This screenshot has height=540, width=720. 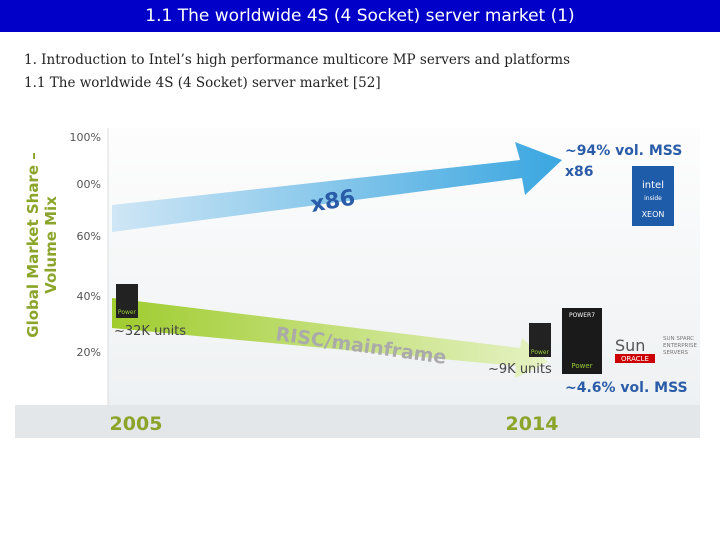 I want to click on tick-label: 40%, so click(x=89, y=296).